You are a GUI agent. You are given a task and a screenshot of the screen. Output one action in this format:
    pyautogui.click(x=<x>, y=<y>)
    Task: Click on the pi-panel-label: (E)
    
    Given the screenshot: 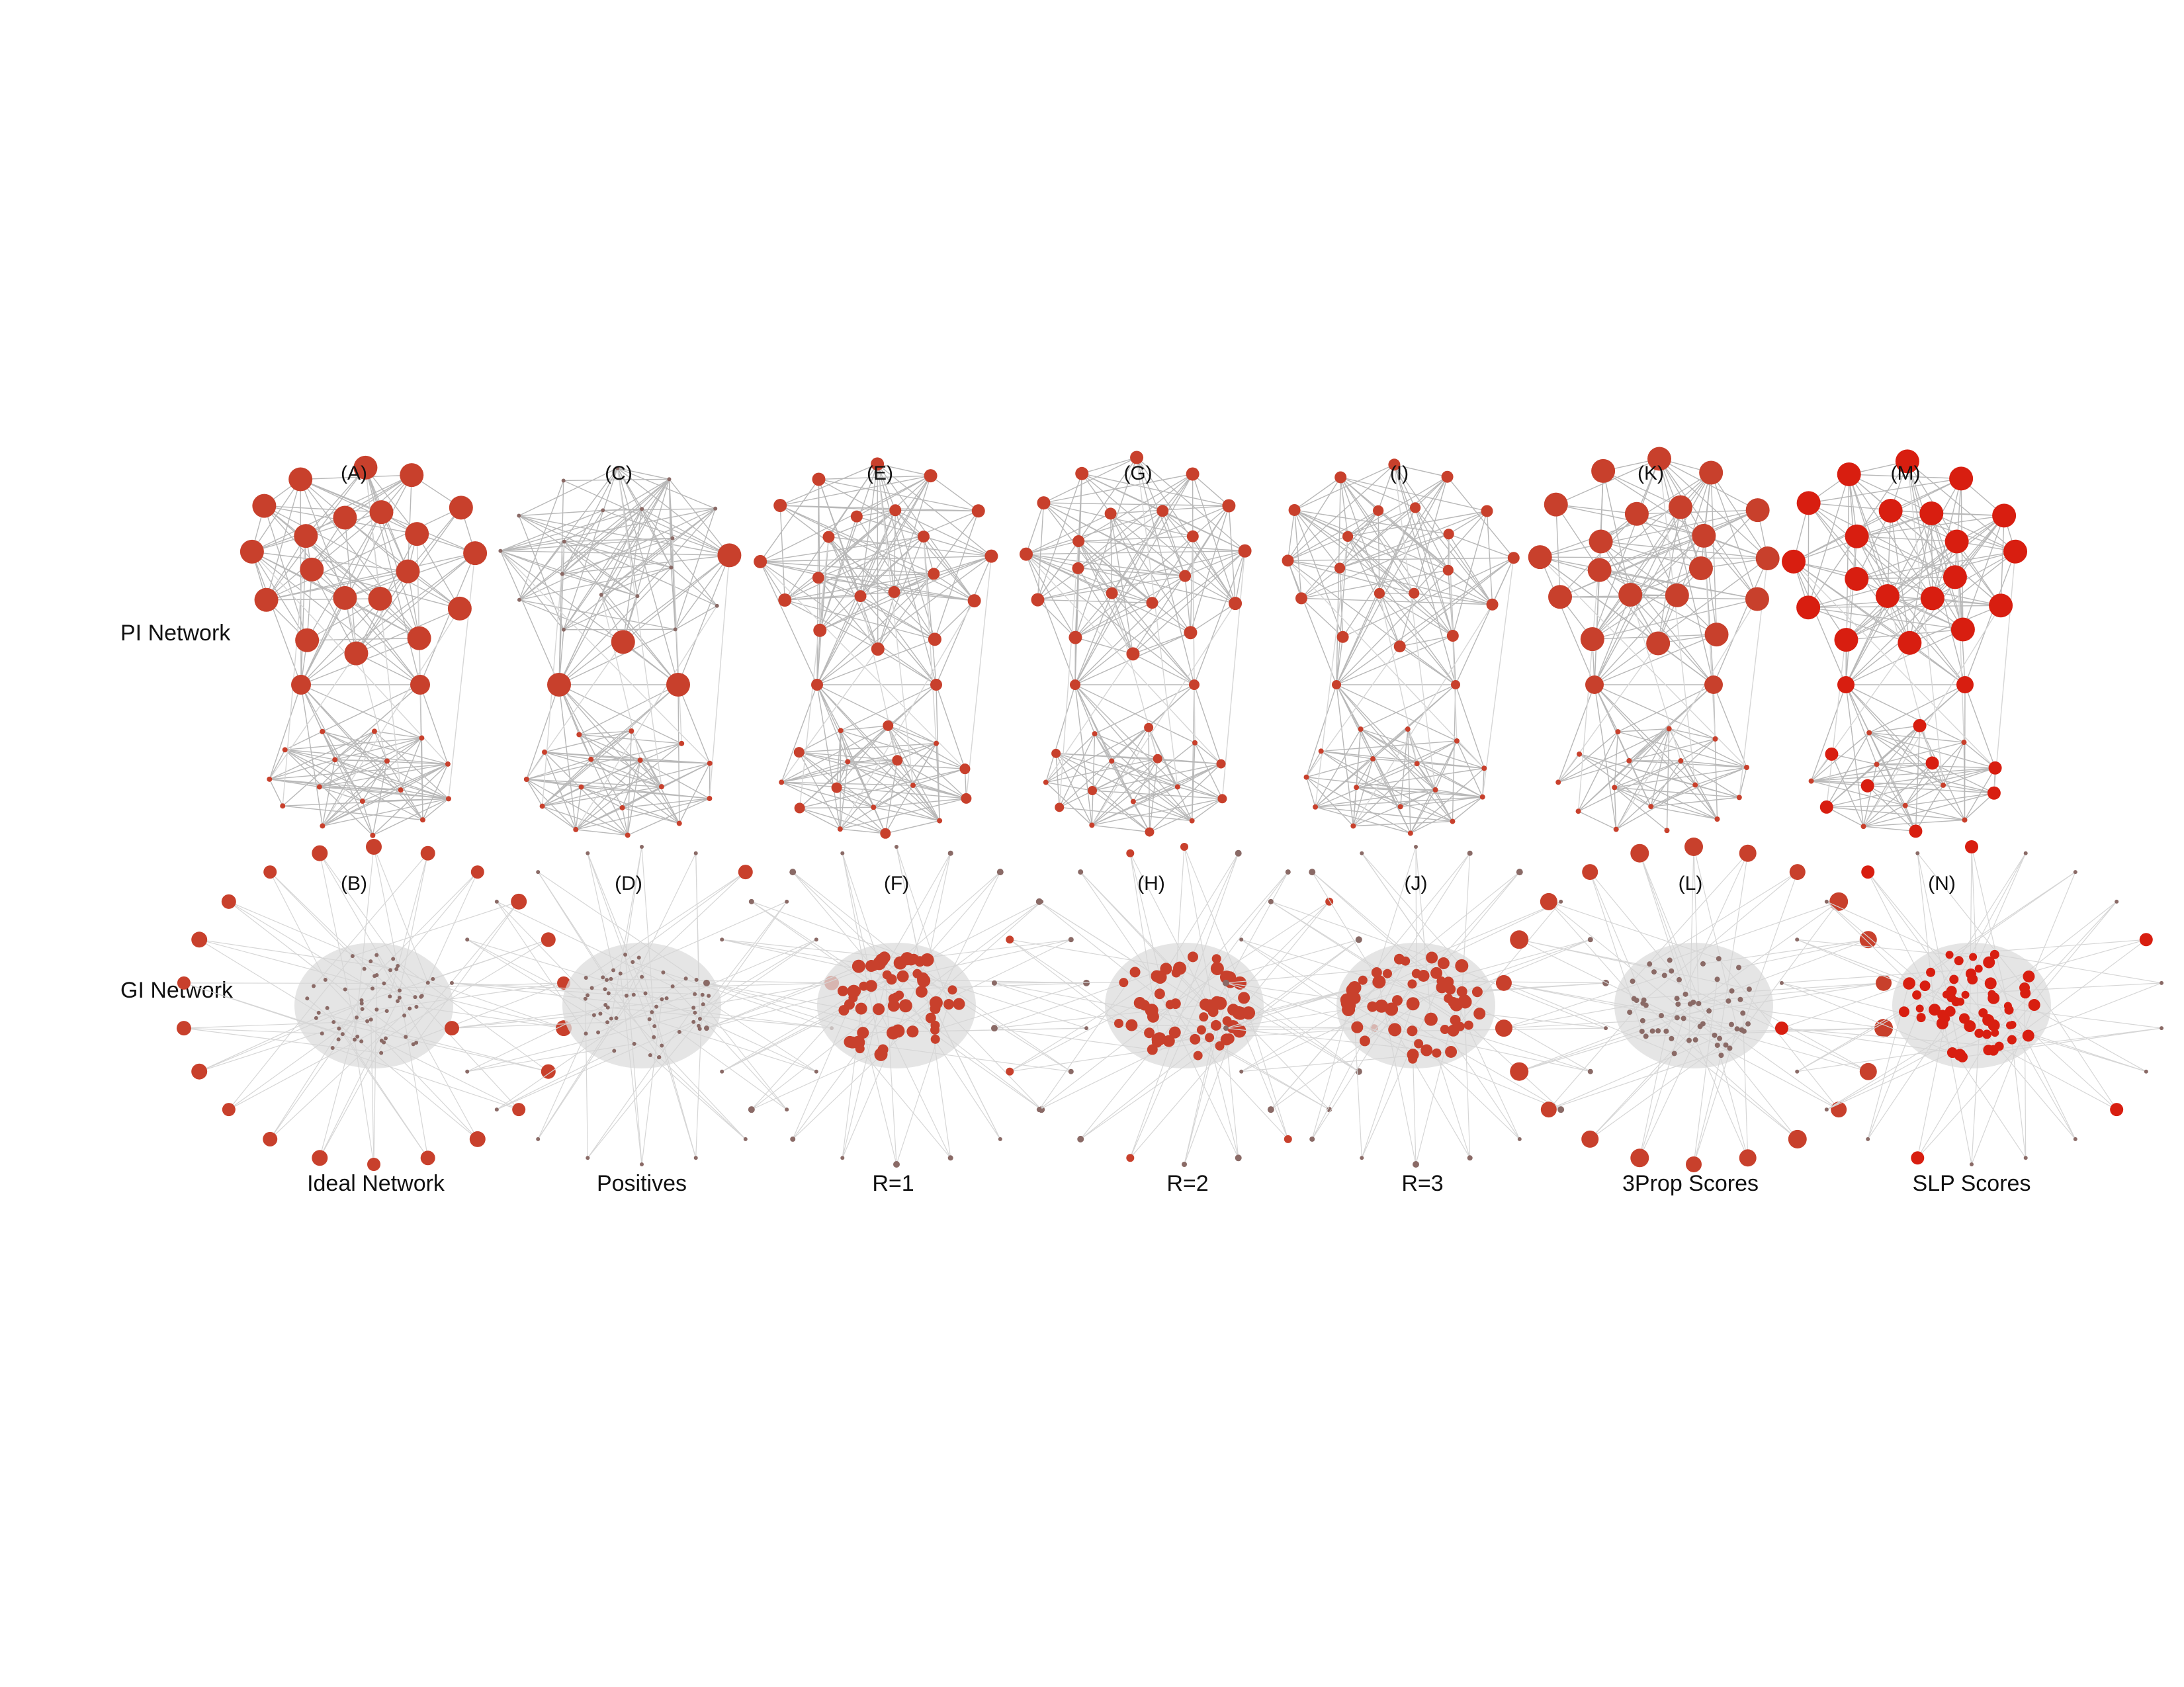 What is the action you would take?
    pyautogui.click(x=880, y=473)
    